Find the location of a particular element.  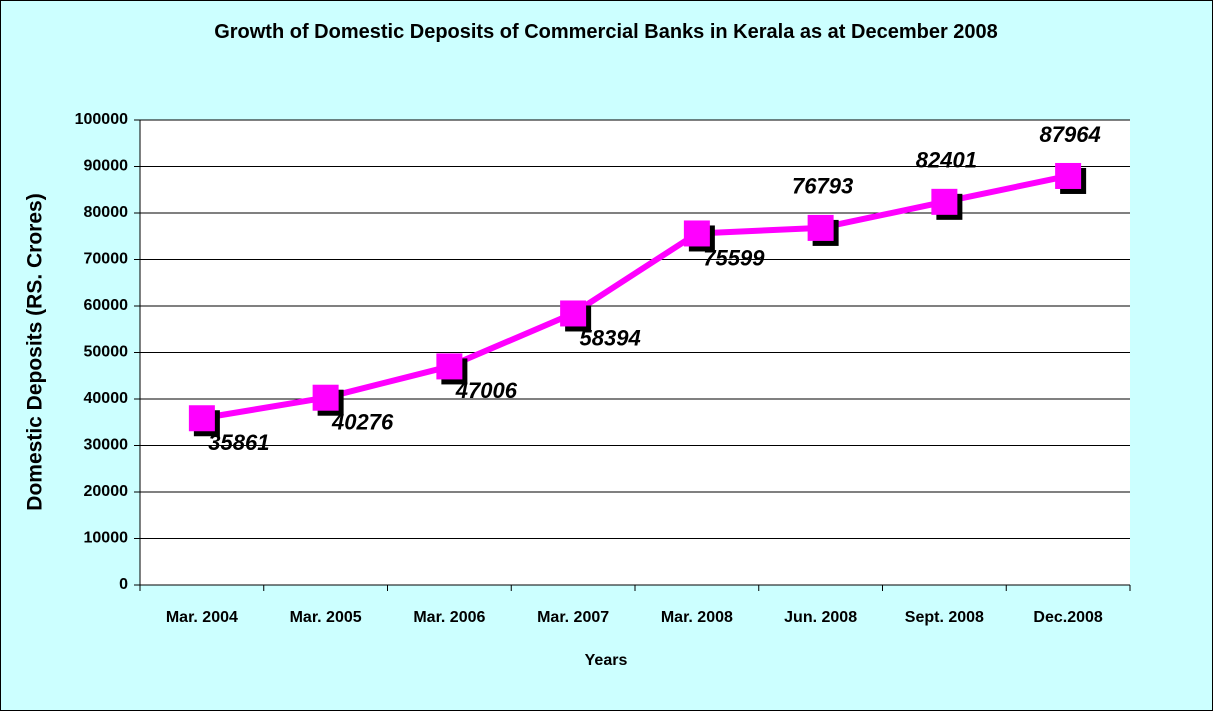

x-tick-label: Mar. 2007 is located at coordinates (573, 617).